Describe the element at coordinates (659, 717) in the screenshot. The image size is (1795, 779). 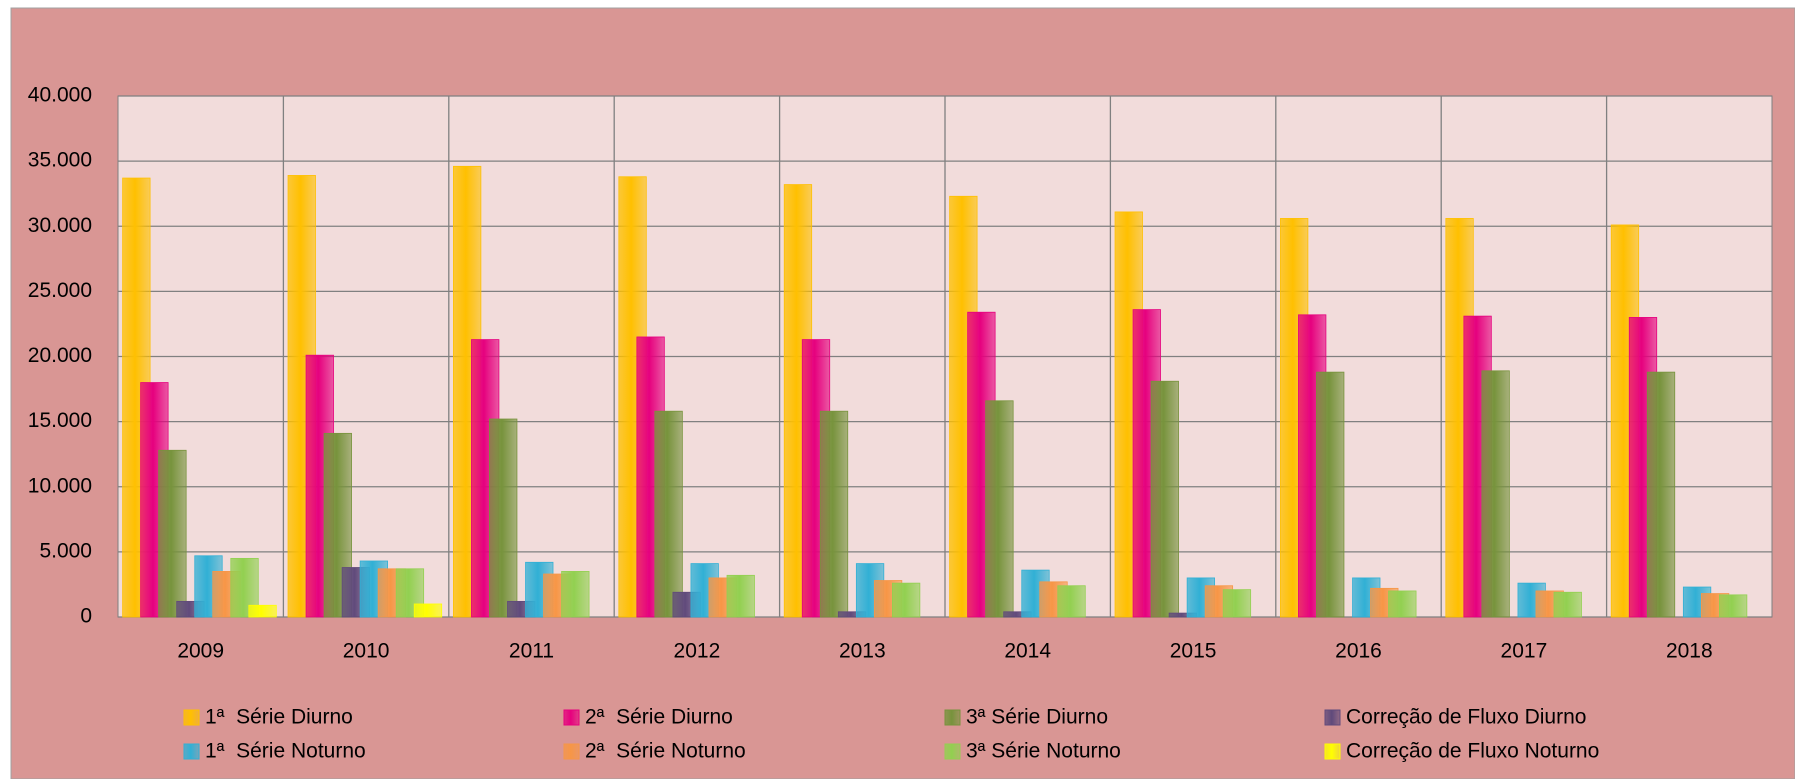
I see `legend-label: 2ª Série Diurno` at that location.